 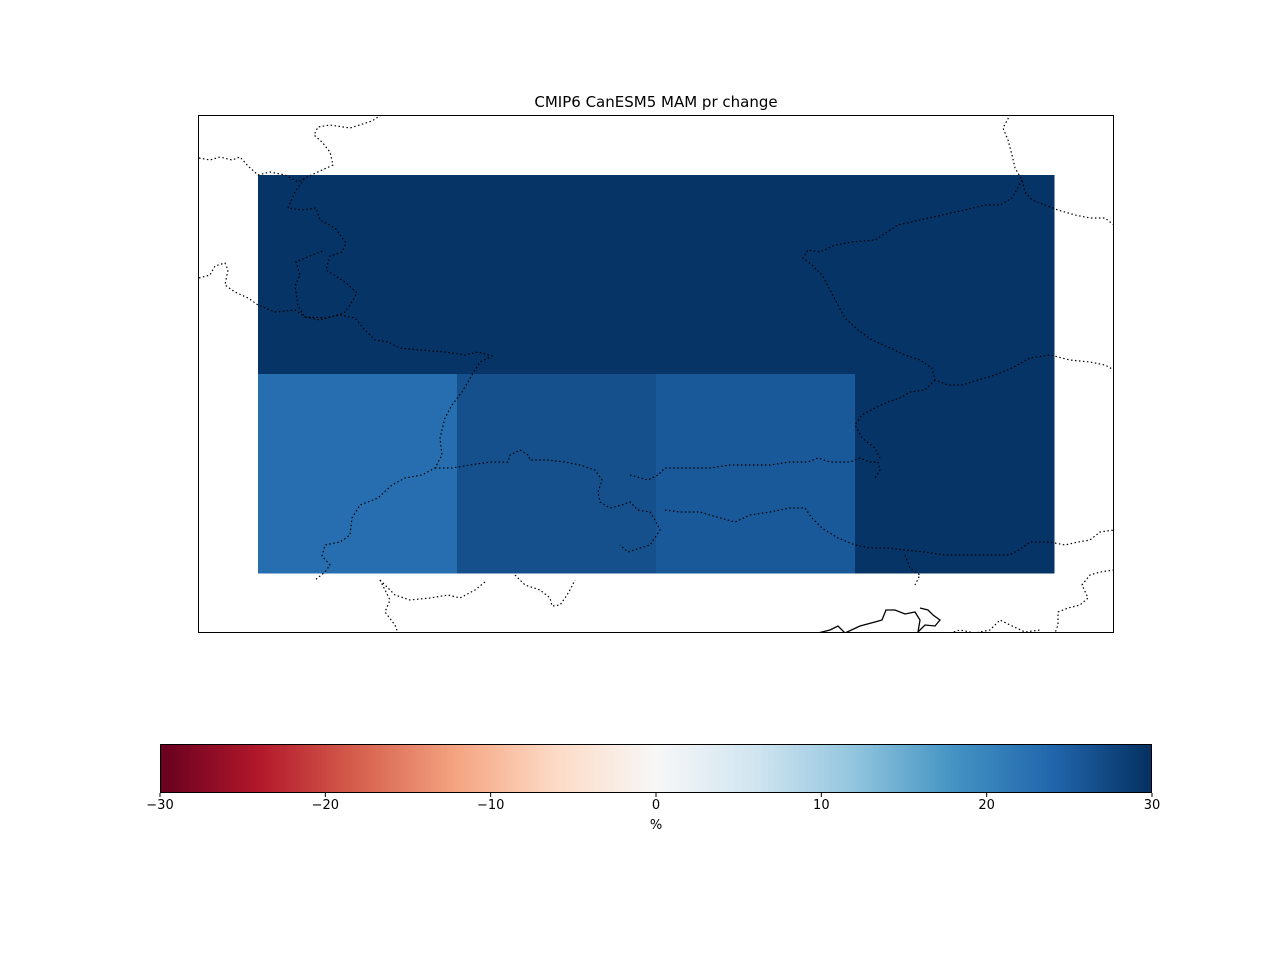 I want to click on colorbar: −30 −20 −10 0 10 20 30 %, so click(x=653, y=788).